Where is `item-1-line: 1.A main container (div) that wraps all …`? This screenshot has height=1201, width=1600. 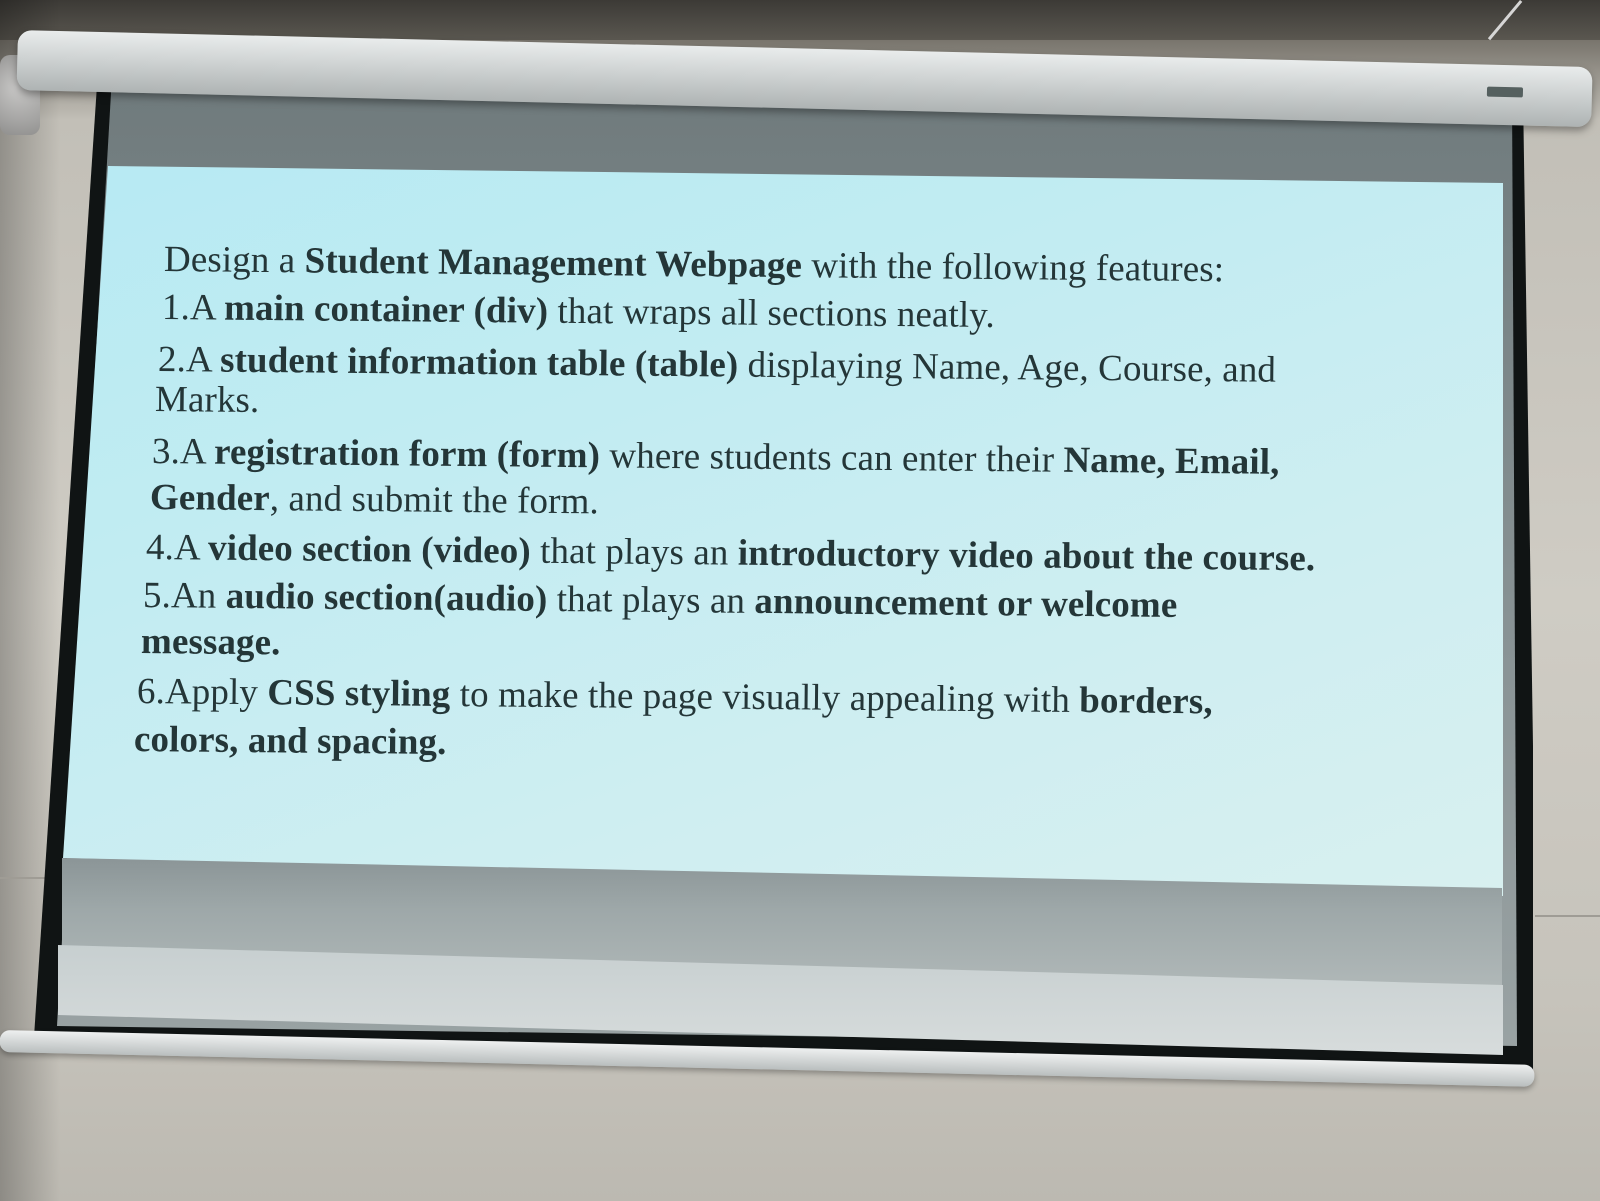 item-1-line: 1.A main container (div) that wraps all … is located at coordinates (578, 312).